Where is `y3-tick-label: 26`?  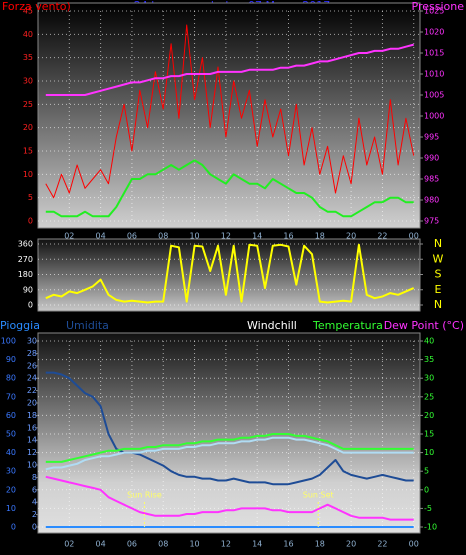 y3-tick-label: 26 is located at coordinates (32, 365).